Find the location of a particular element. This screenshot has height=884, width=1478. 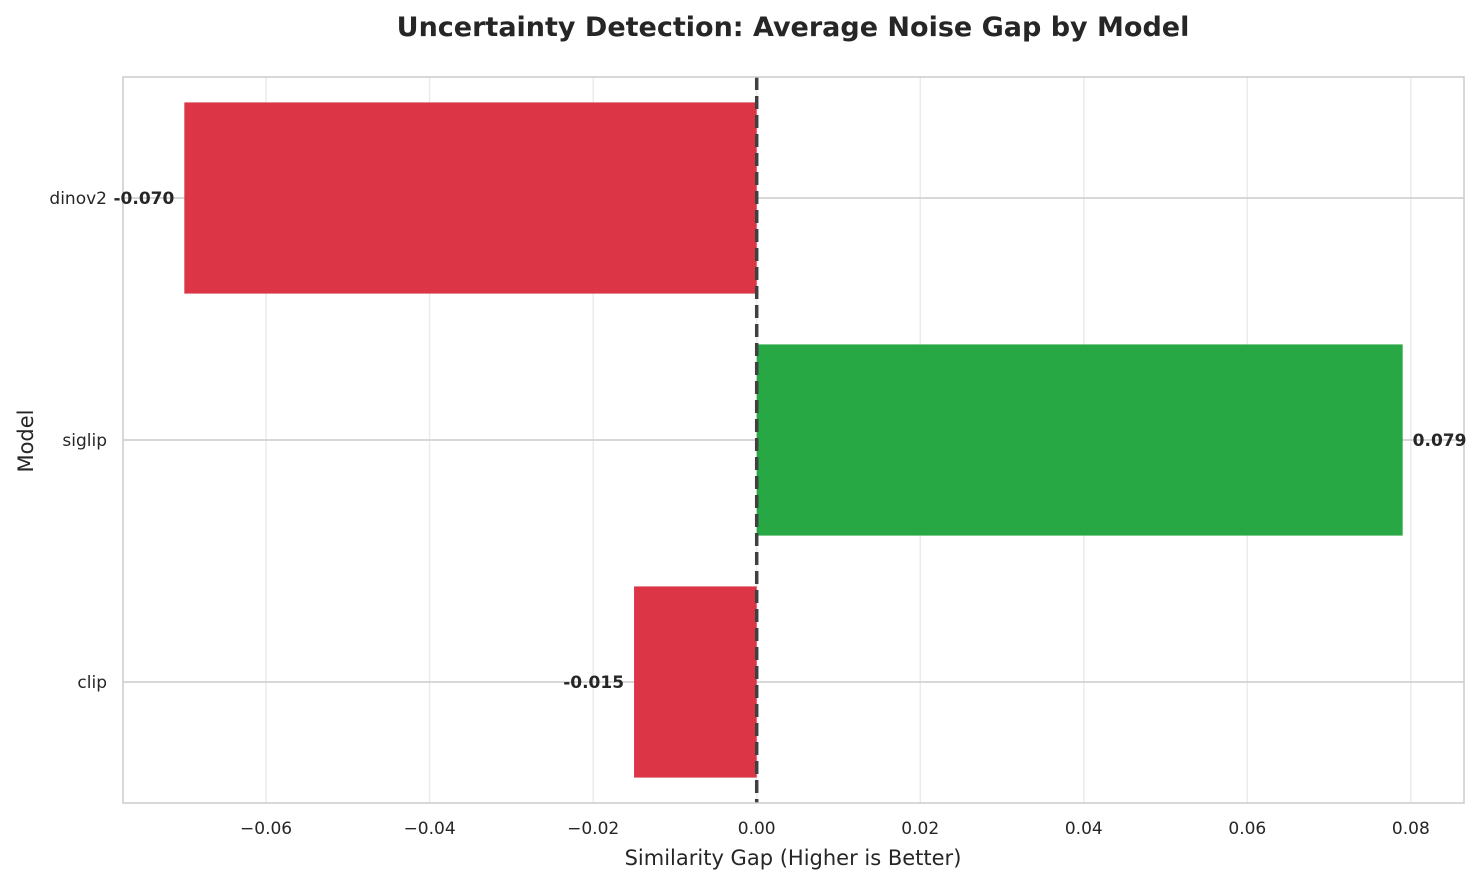

data-label-siglip: 0.079 is located at coordinates (1440, 441).